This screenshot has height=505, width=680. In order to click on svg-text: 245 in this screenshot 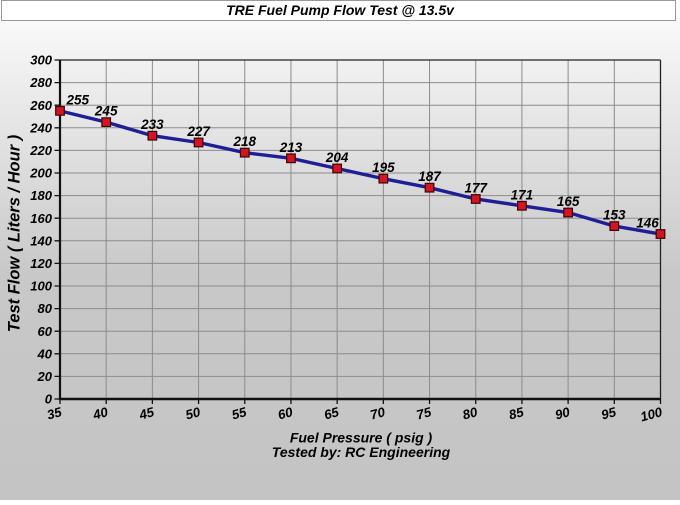, I will do `click(106, 111)`.